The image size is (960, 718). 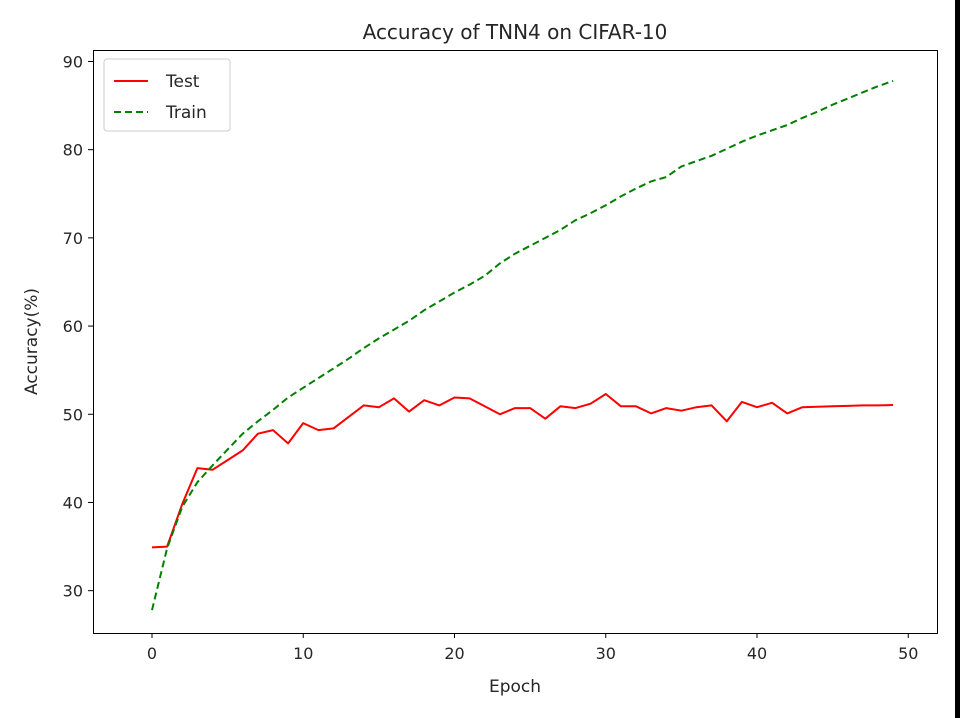 What do you see at coordinates (908, 653) in the screenshot?
I see `x-tick-label: 50` at bounding box center [908, 653].